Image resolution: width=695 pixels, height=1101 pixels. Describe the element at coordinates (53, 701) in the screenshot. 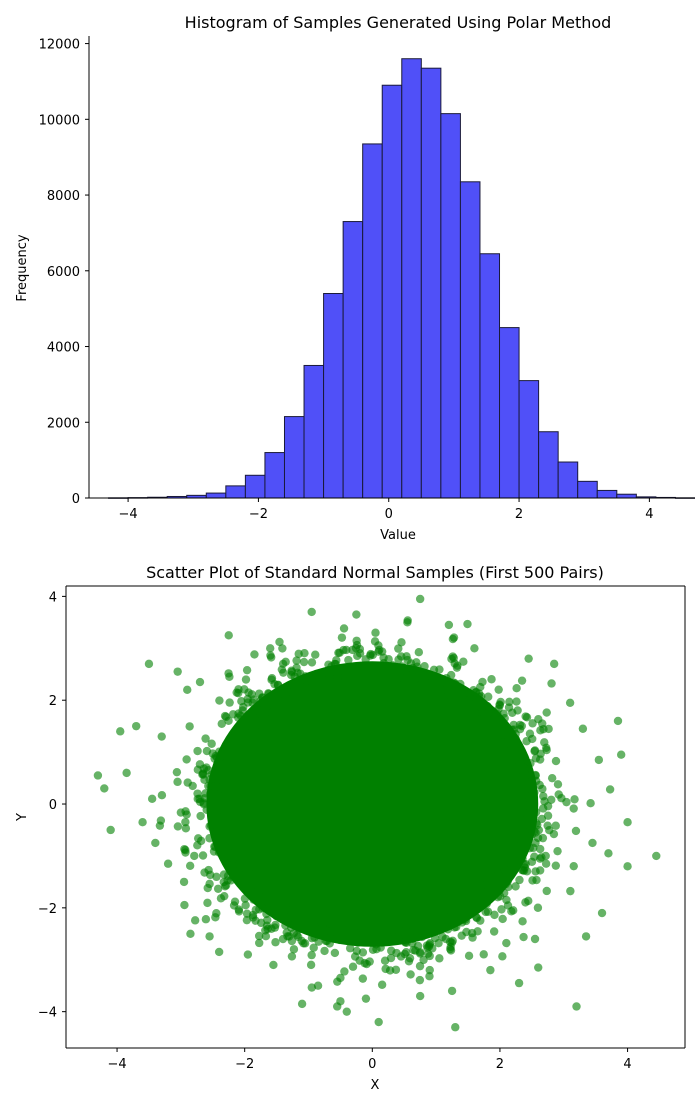

I see `scatter-ytick-label: 2` at that location.